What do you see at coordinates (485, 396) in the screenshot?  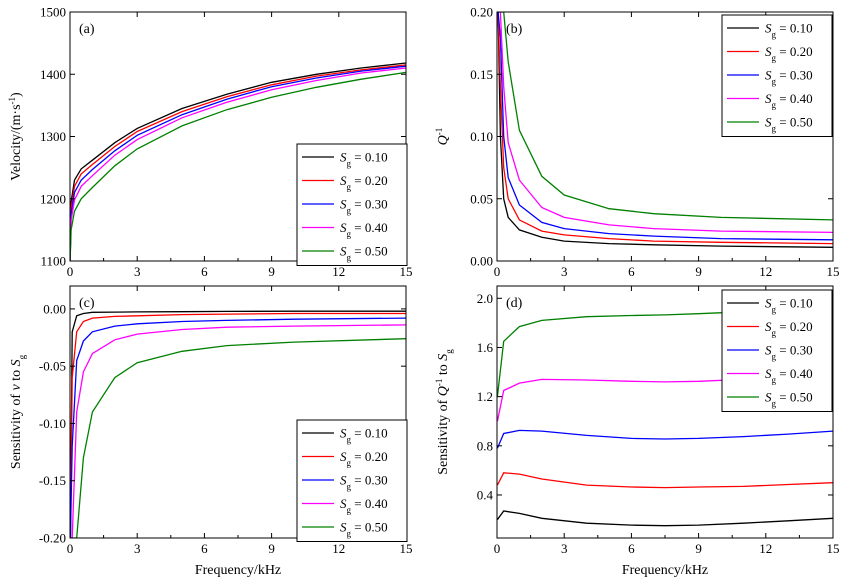 I see `y-tick-label: 1.2` at bounding box center [485, 396].